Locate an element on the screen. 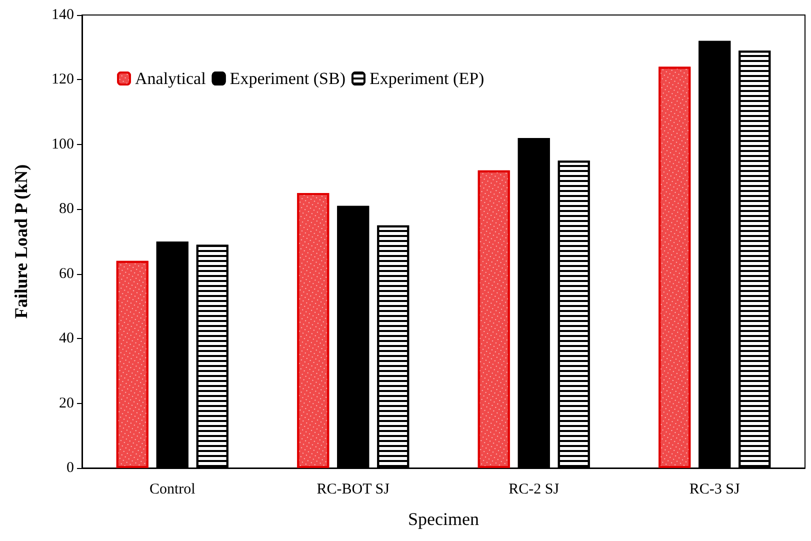 The height and width of the screenshot is (541, 811). y-tick-label: 100 is located at coordinates (63, 144).